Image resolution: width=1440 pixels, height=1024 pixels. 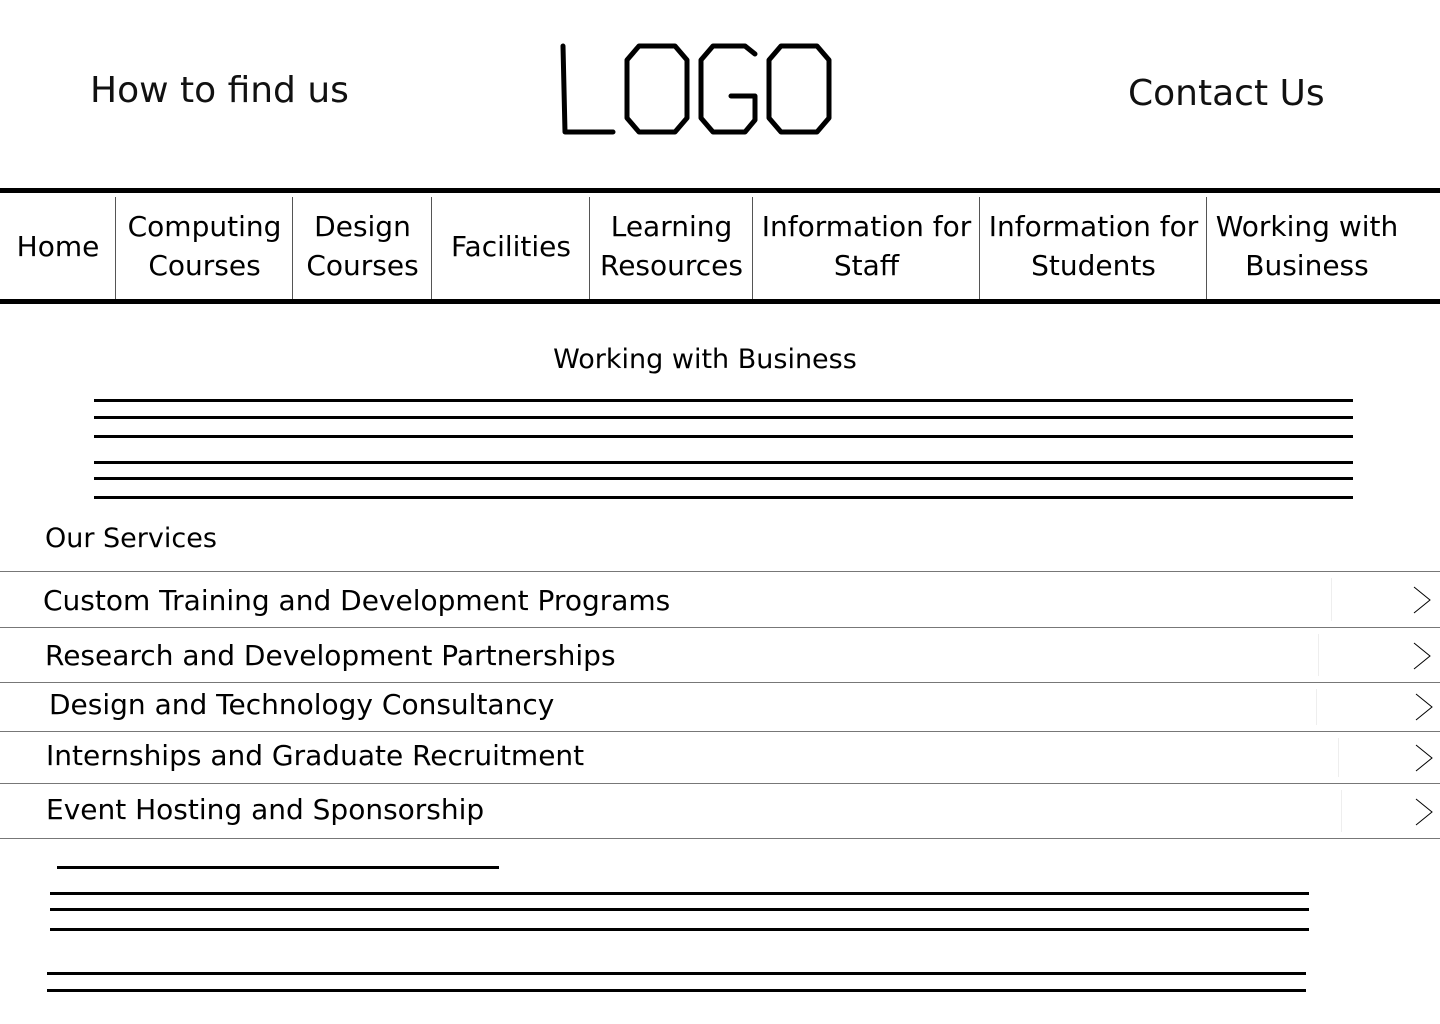 I want to click on service-label: Design and Technology Consultancy, so click(x=302, y=704).